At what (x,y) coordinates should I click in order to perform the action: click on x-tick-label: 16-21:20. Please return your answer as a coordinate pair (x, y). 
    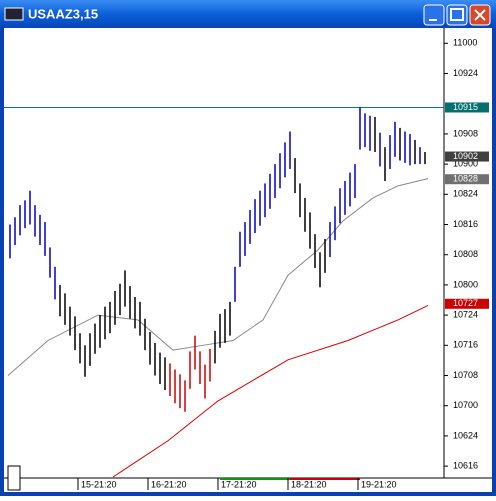
    Looking at the image, I should click on (169, 484).